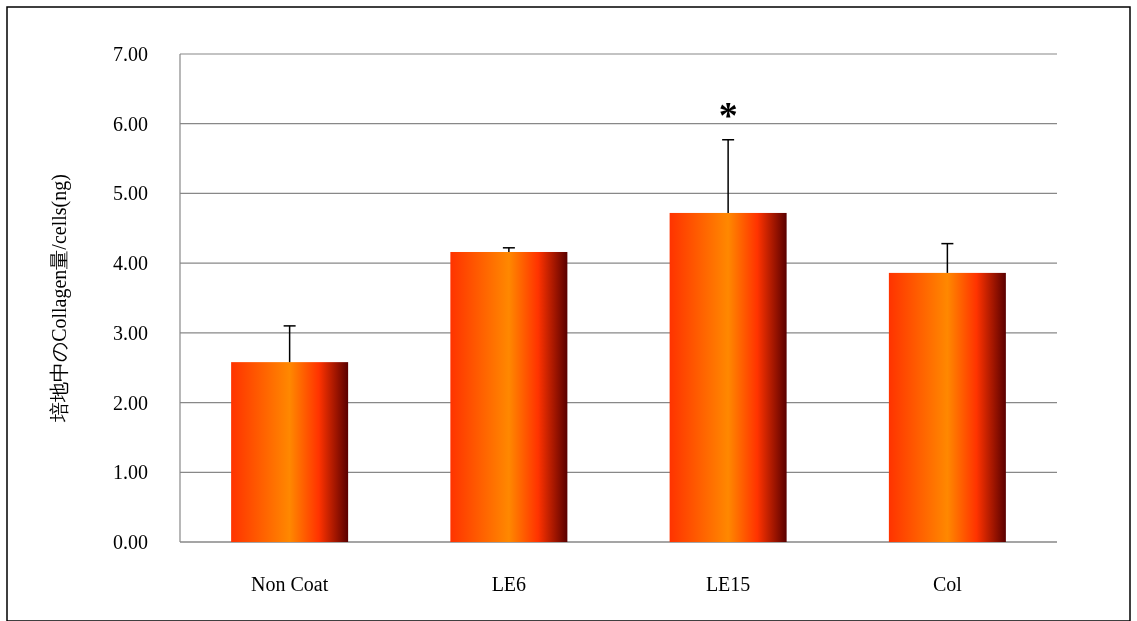  What do you see at coordinates (130, 263) in the screenshot?
I see `y-tick-label: 4.00` at bounding box center [130, 263].